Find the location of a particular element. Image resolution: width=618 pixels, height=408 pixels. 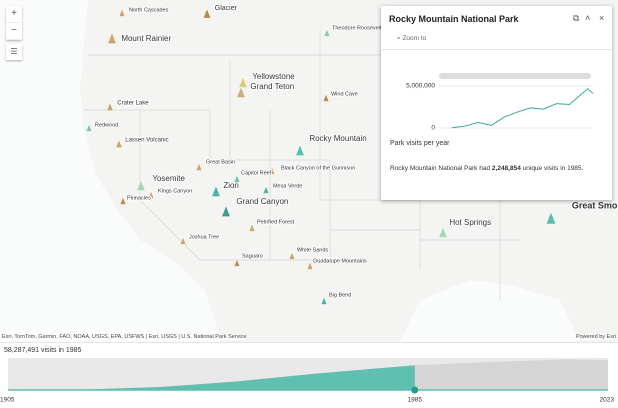

close-button: × is located at coordinates (602, 18).